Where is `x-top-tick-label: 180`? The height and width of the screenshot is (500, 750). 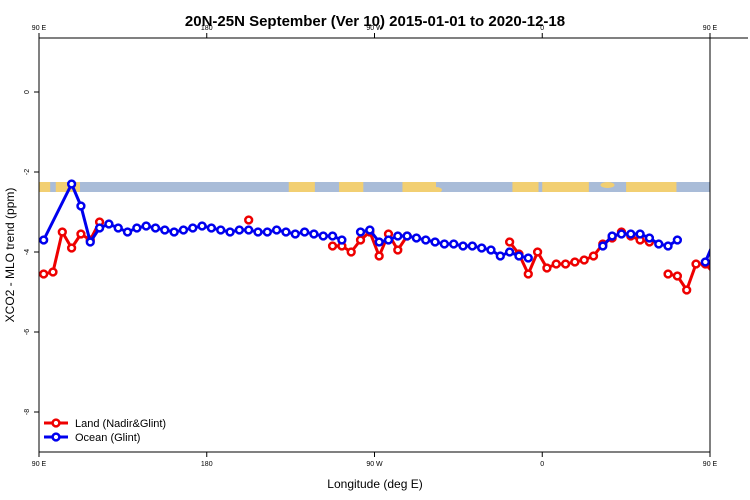 x-top-tick-label: 180 is located at coordinates (207, 28).